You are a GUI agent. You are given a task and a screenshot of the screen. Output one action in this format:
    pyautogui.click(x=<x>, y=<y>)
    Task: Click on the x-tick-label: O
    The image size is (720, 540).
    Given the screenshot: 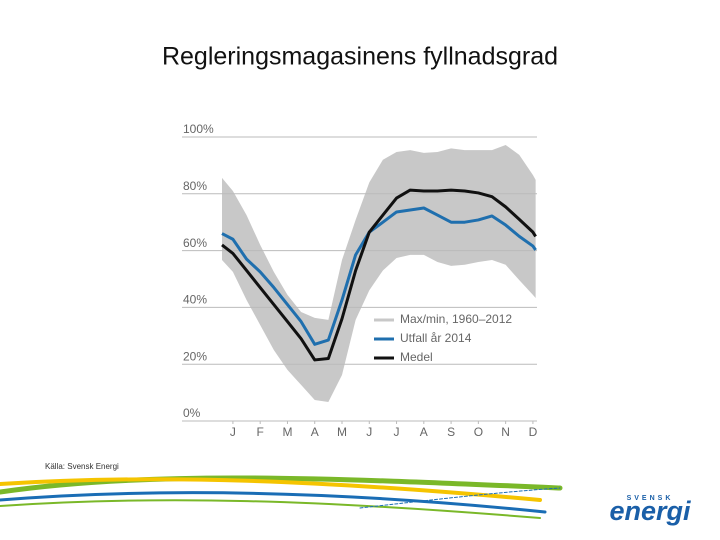 What is the action you would take?
    pyautogui.click(x=478, y=432)
    